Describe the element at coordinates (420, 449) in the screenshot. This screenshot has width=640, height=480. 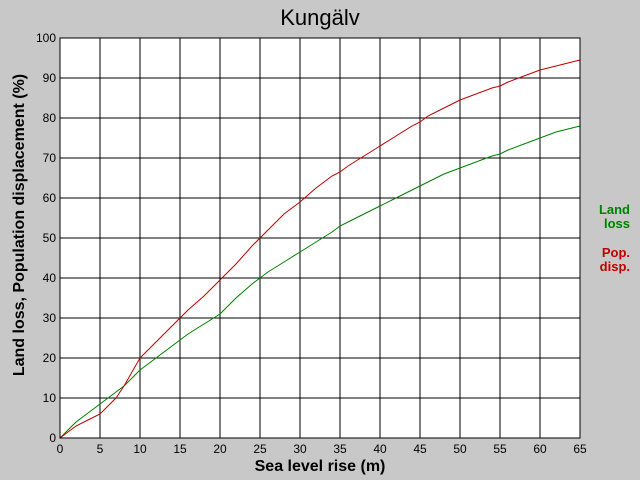
I see `x-tick-label: 45` at that location.